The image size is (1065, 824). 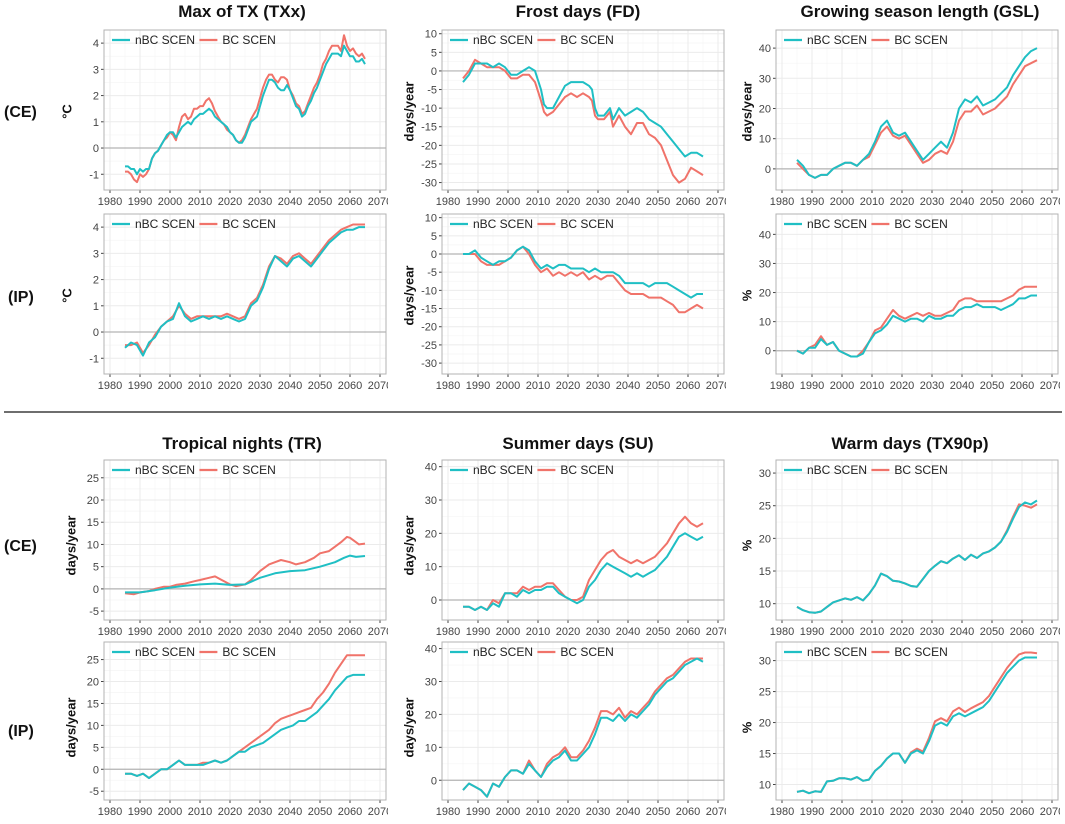 What do you see at coordinates (920, 11) in the screenshot?
I see `title-gsl: Growing season length (GSL)` at bounding box center [920, 11].